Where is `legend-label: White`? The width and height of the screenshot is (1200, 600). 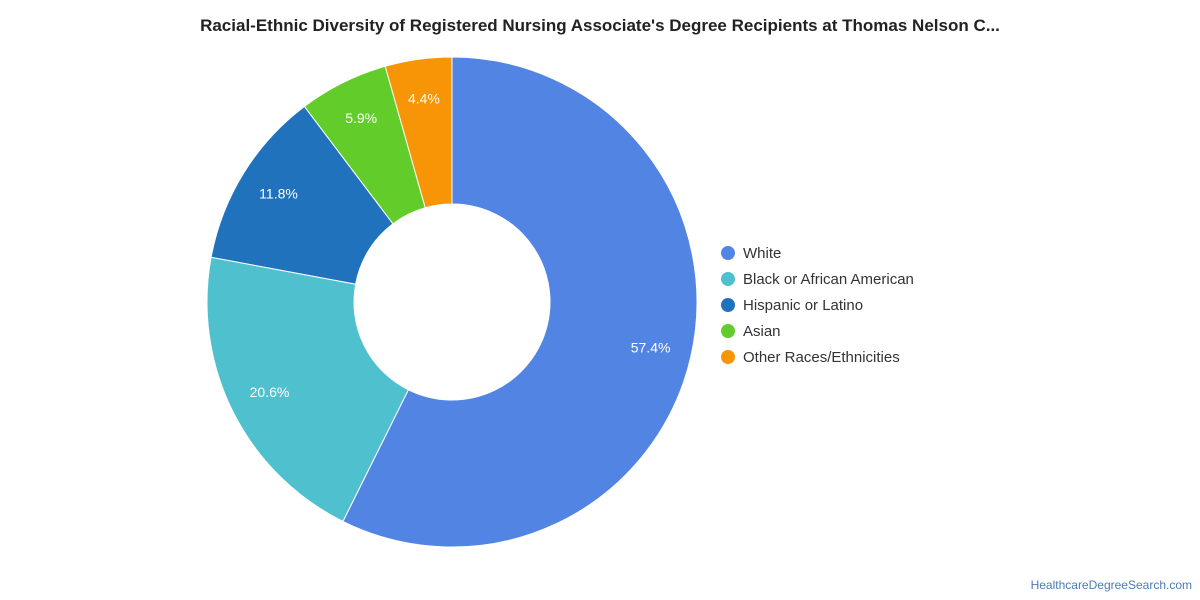 legend-label: White is located at coordinates (762, 253).